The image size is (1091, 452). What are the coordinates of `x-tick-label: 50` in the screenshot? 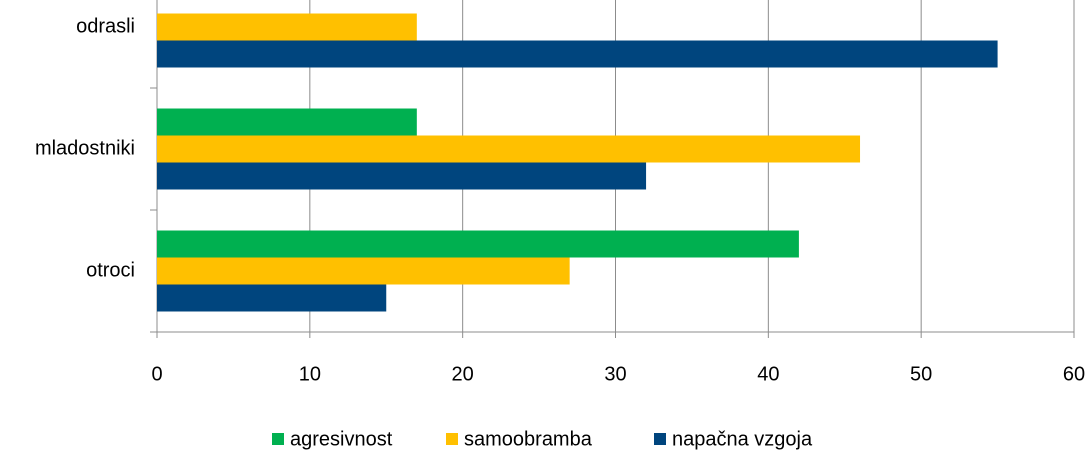 It's located at (921, 374).